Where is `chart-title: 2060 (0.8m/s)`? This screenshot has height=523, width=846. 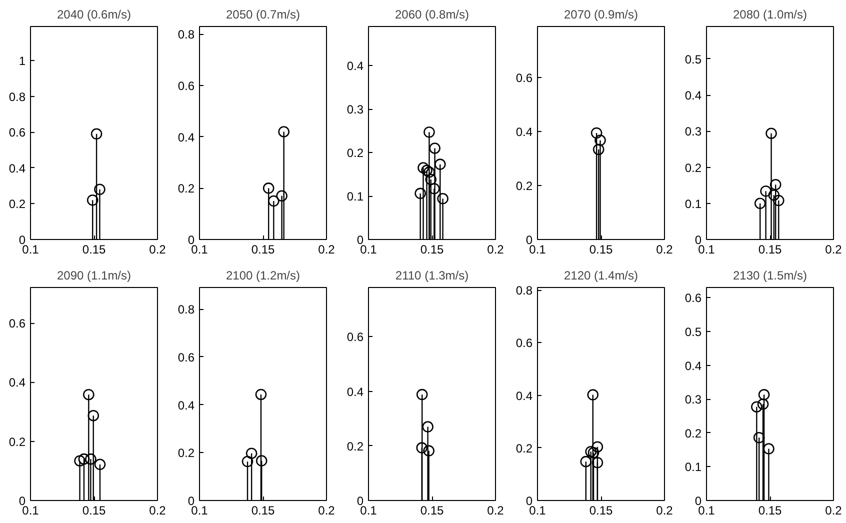 chart-title: 2060 (0.8m/s) is located at coordinates (432, 15).